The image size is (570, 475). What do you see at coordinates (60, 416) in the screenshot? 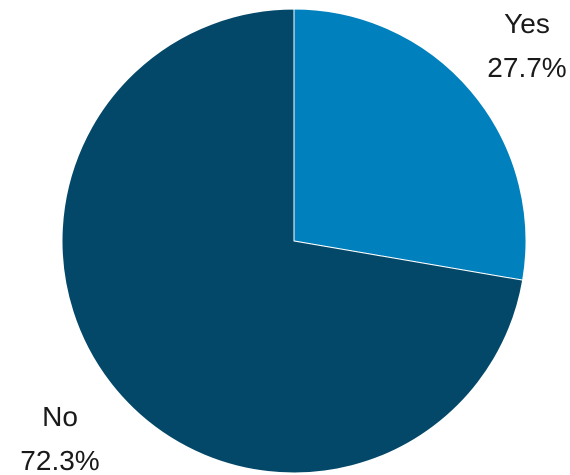
I see `slice-label-no: No` at bounding box center [60, 416].